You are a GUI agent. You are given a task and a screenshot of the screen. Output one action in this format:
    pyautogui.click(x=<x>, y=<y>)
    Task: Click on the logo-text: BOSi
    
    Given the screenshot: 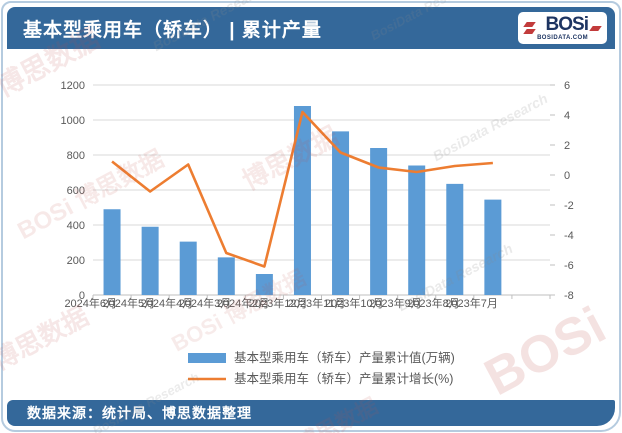 What is the action you would take?
    pyautogui.click(x=567, y=24)
    